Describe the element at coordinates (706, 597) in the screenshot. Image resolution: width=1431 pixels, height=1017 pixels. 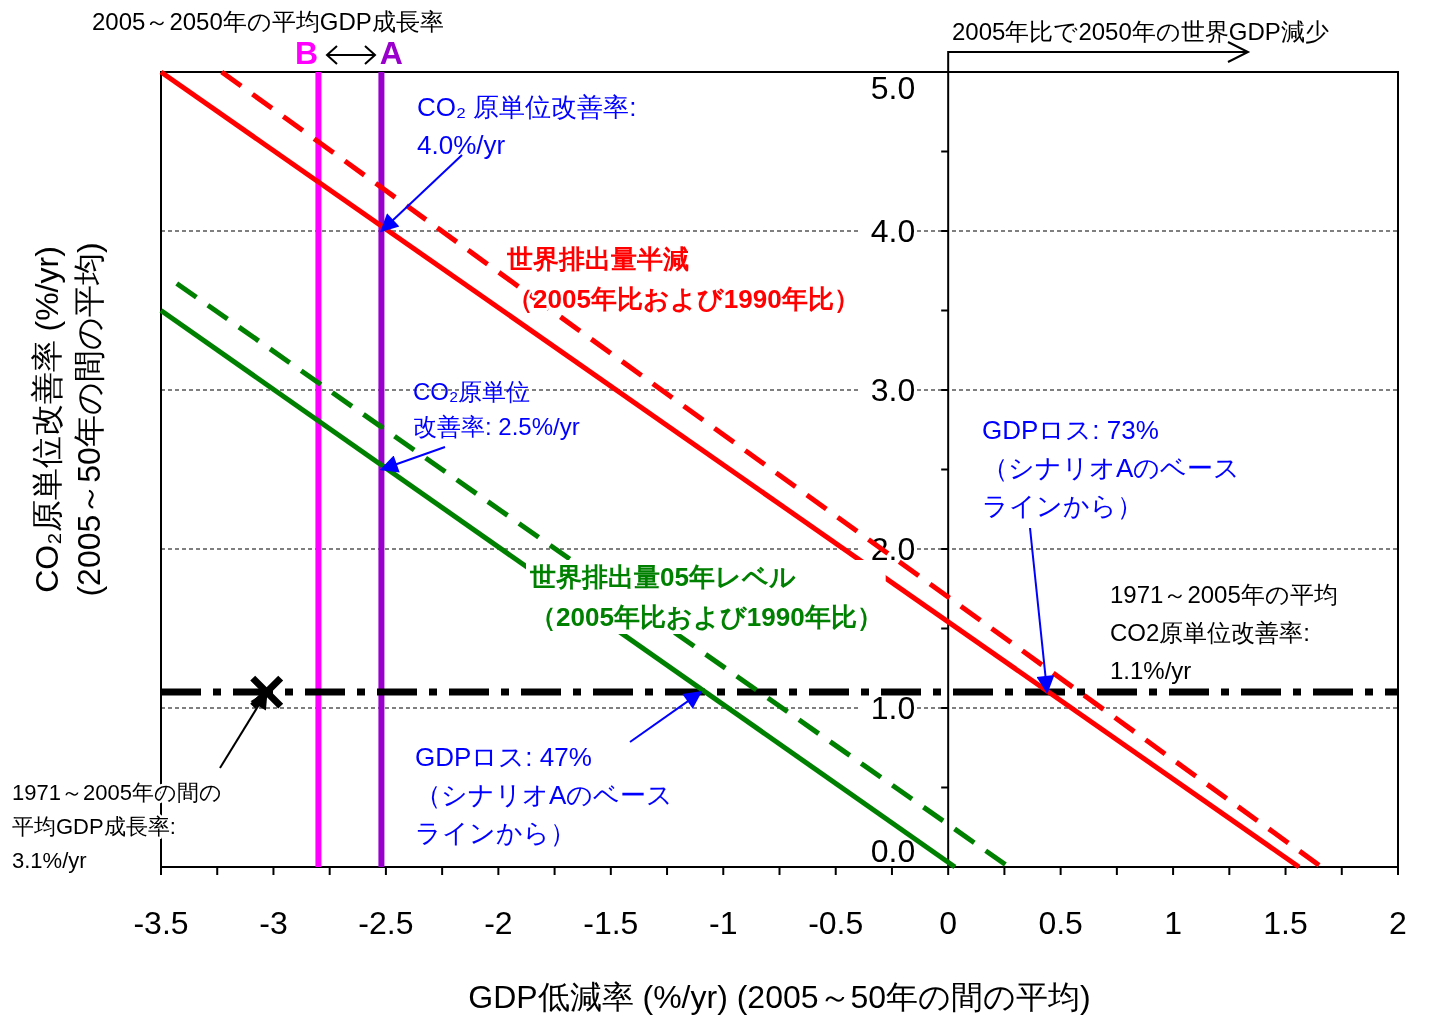
I see `annotation: 世界排出量05年レベル（2005年比および1990年比）` at that location.